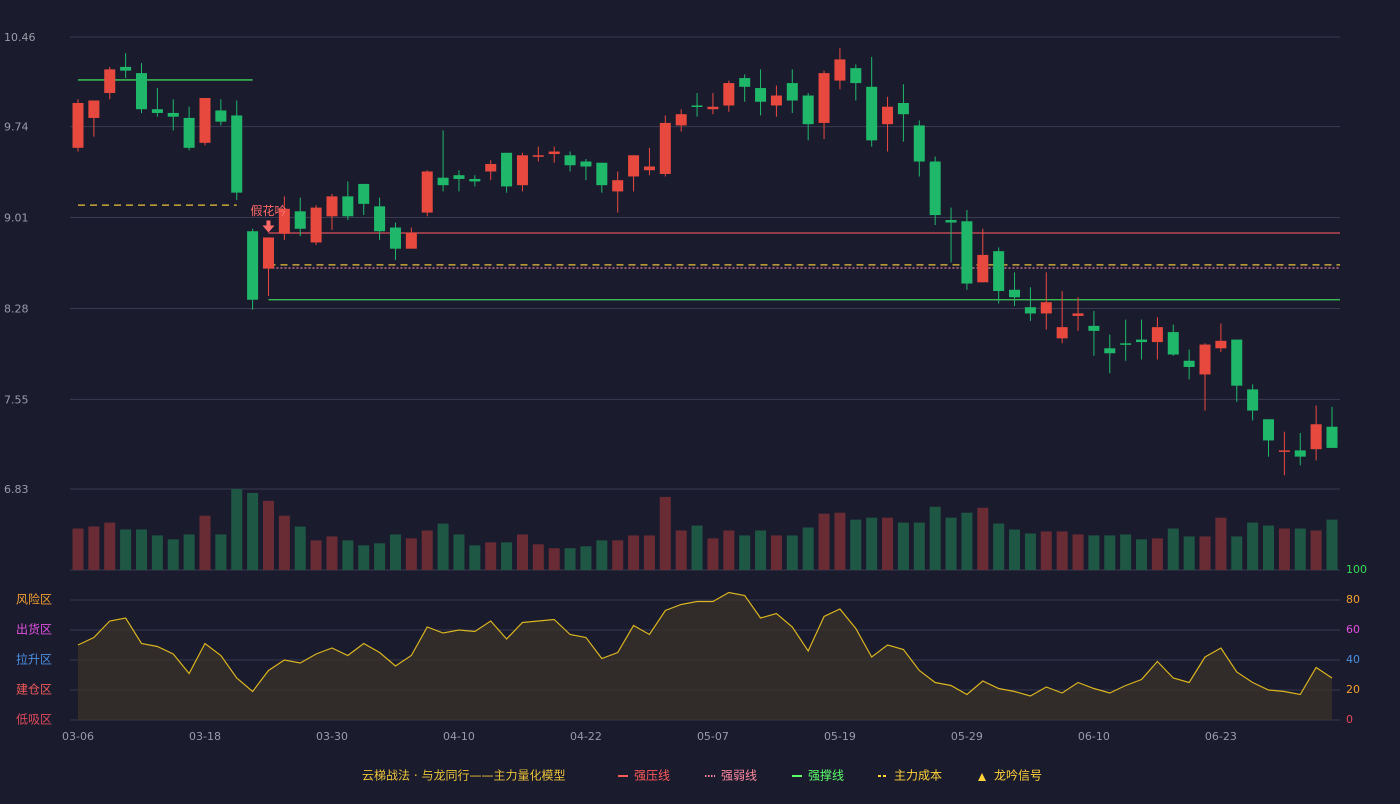 This screenshot has width=1400, height=804. I want to click on zone-label: 风险区, so click(34, 599).